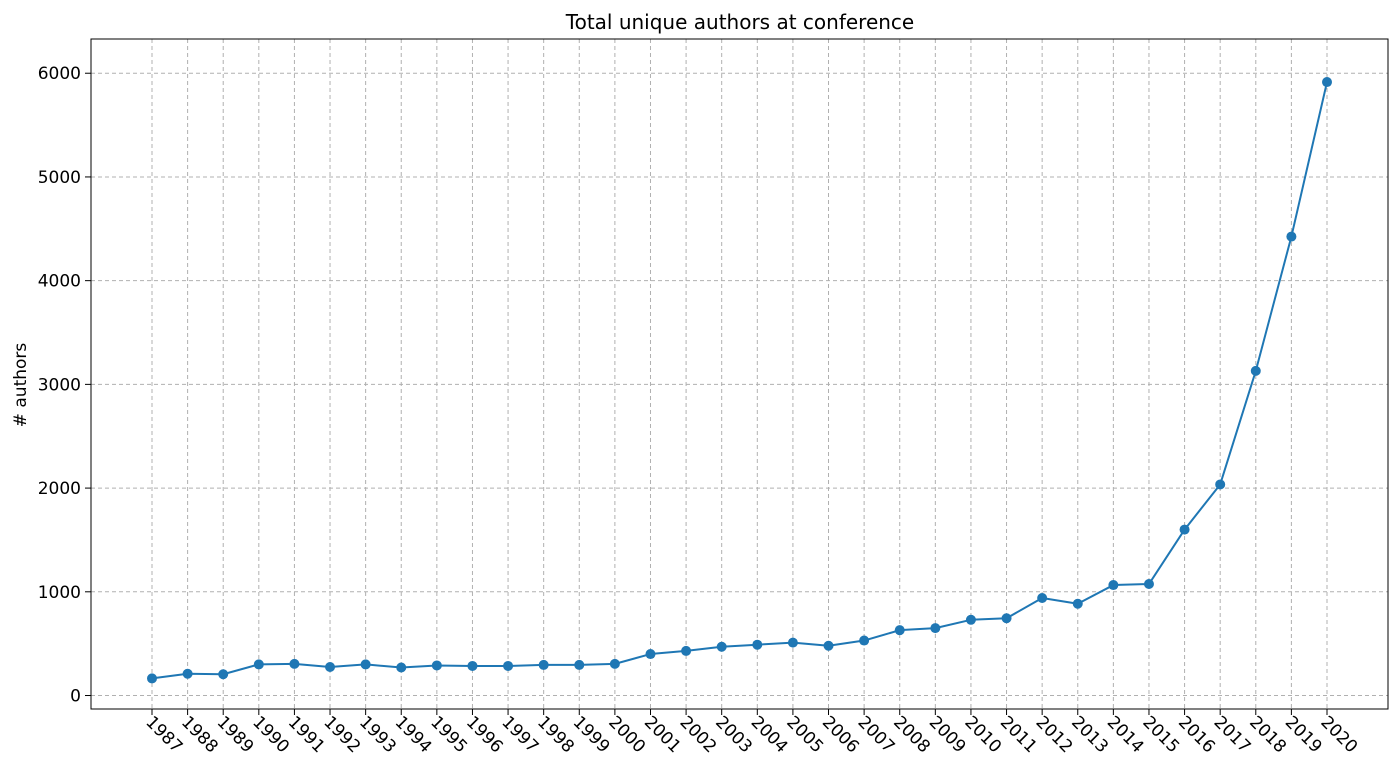  I want to click on x-tick-label: 2003, so click(733, 734).